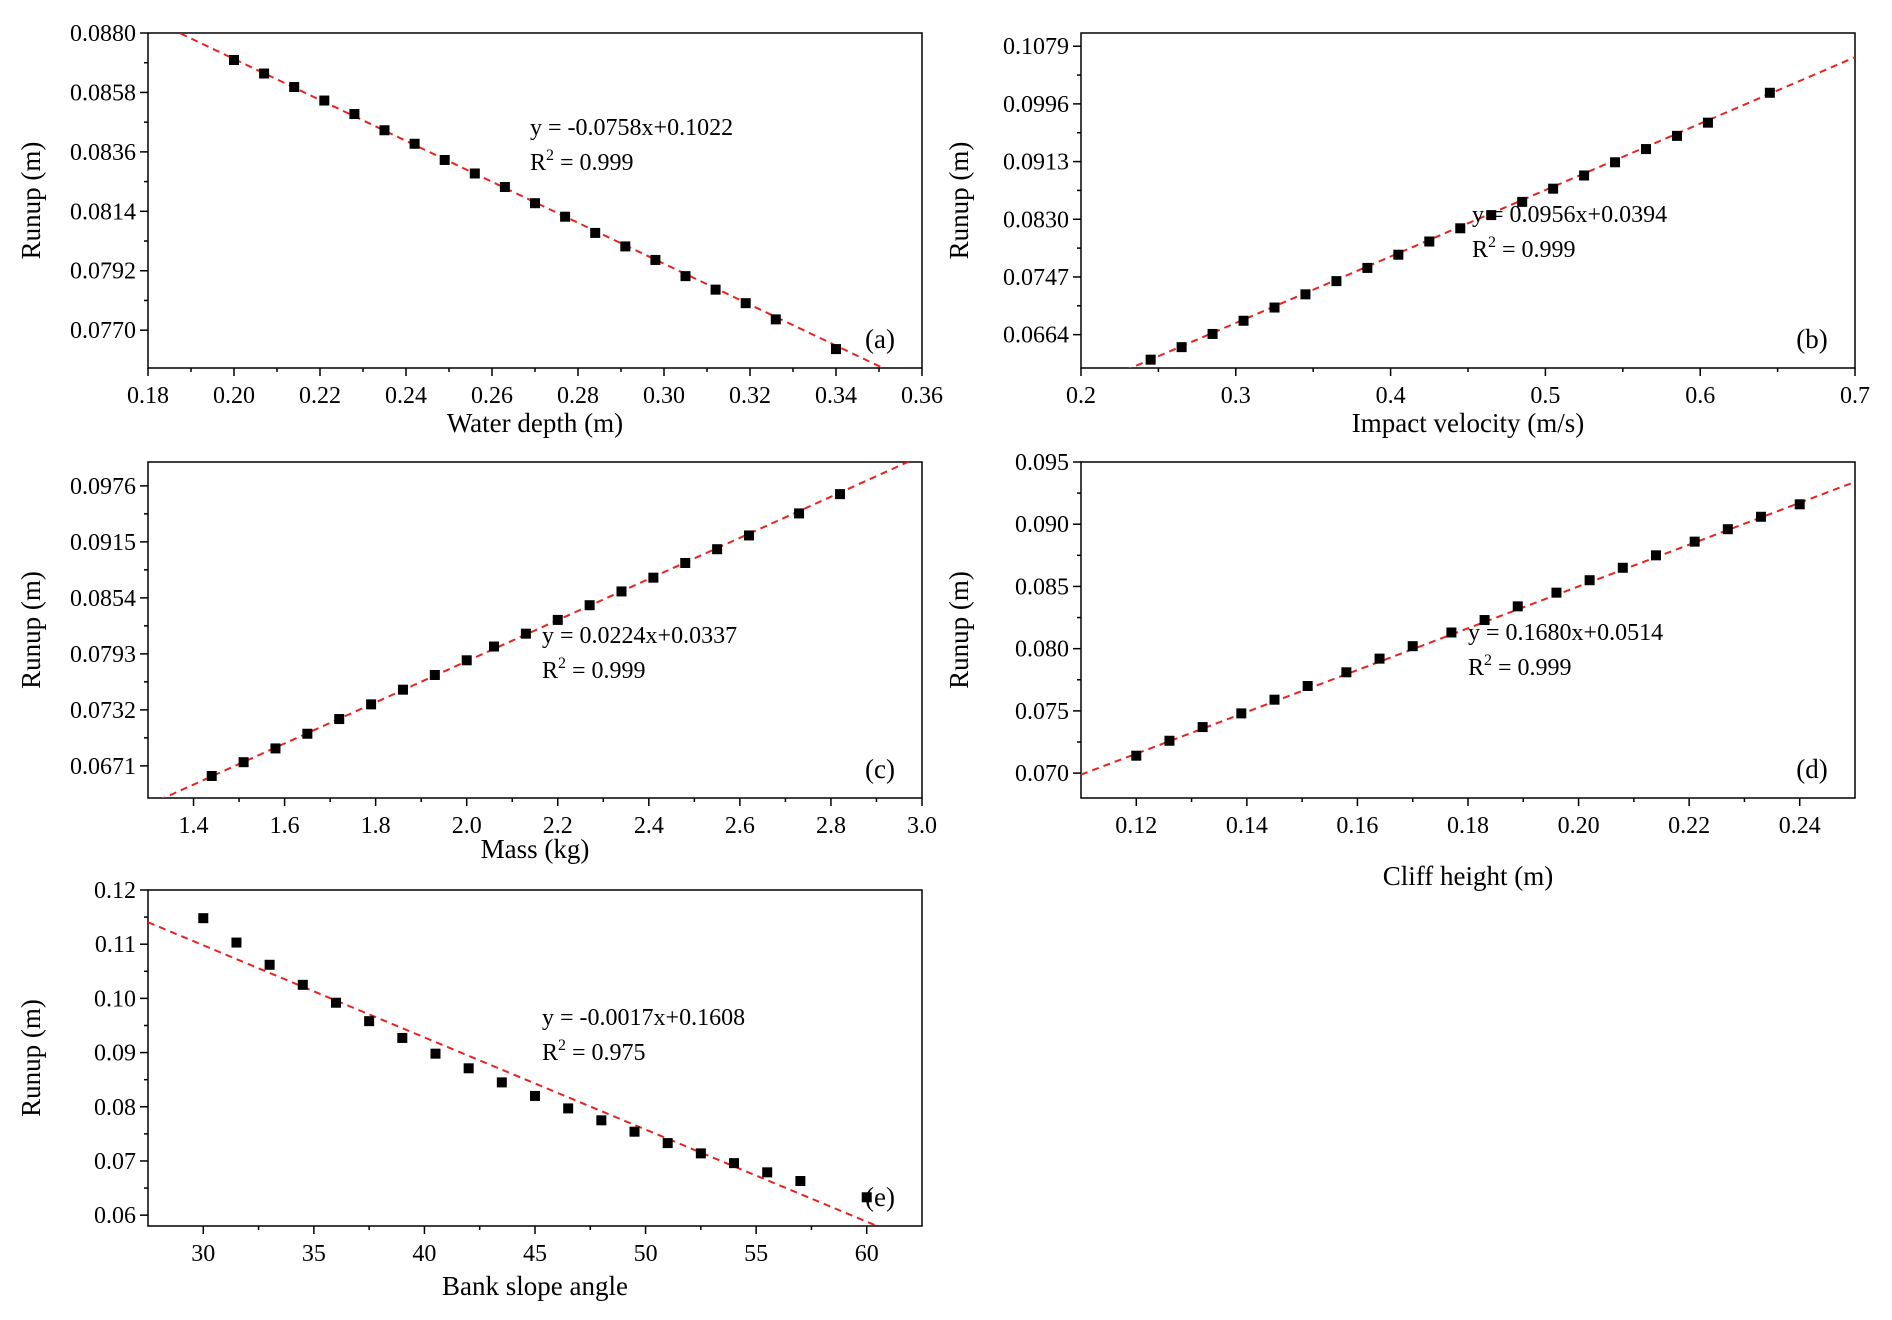  I want to click on x-tick-label: 0.18, so click(1468, 826).